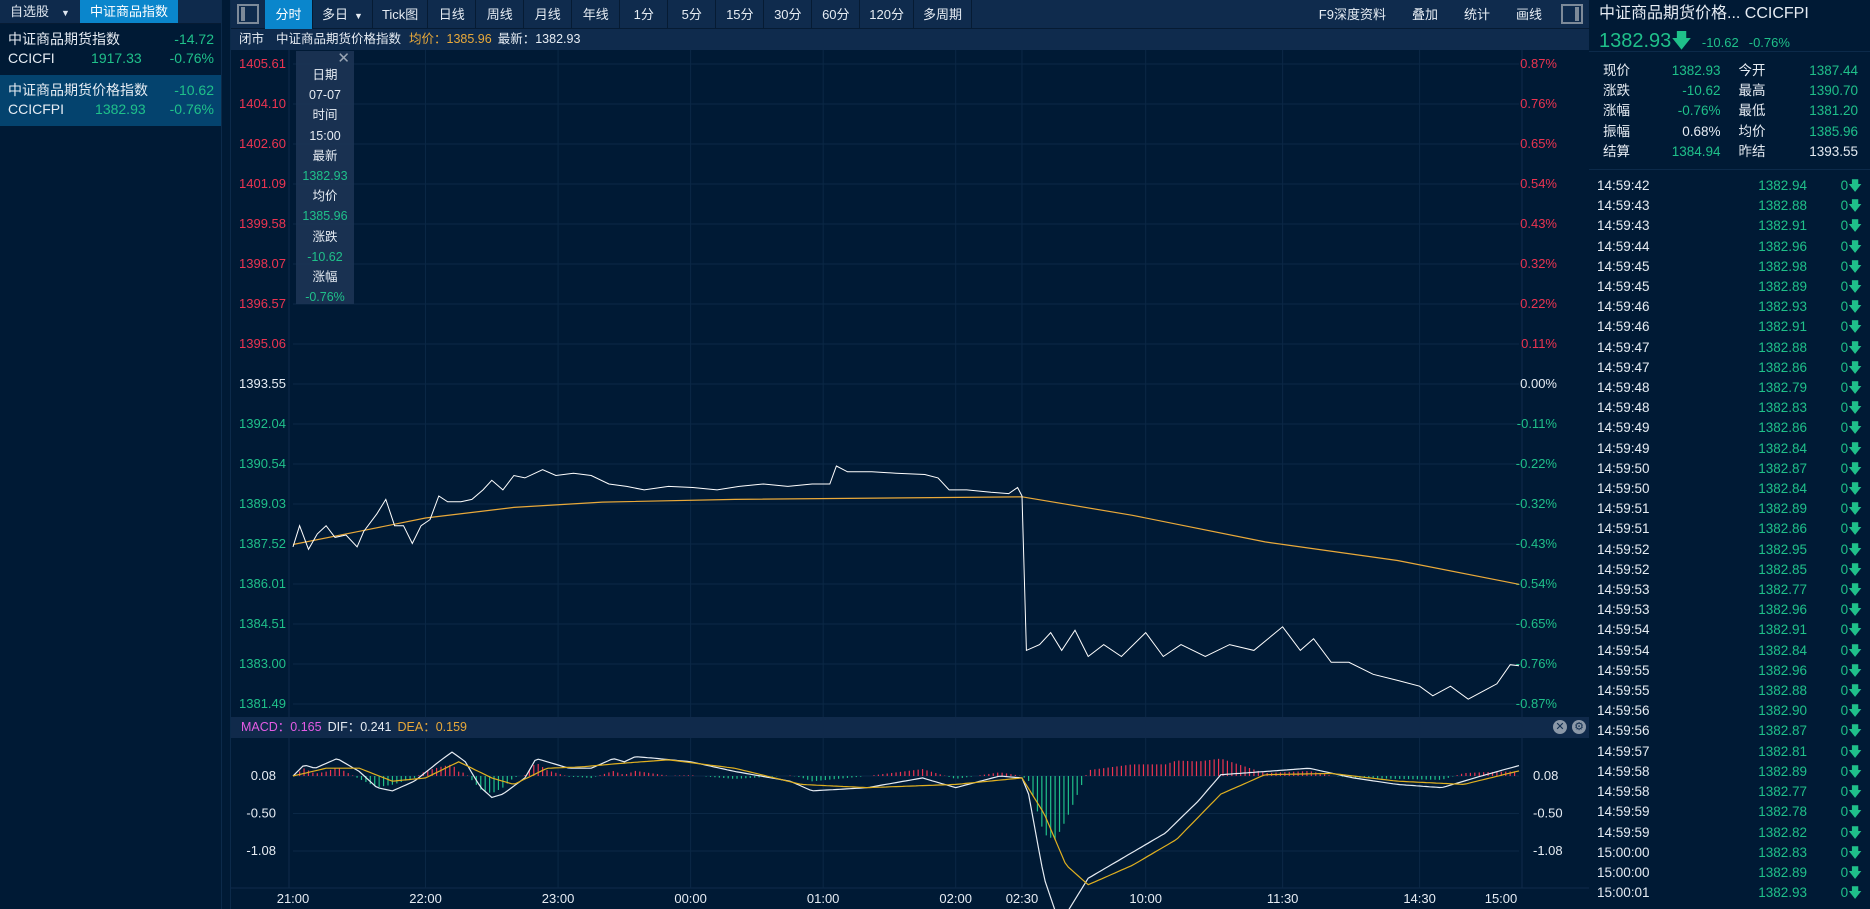 This screenshot has width=1870, height=909. I want to click on avg-price-line, so click(906, 540).